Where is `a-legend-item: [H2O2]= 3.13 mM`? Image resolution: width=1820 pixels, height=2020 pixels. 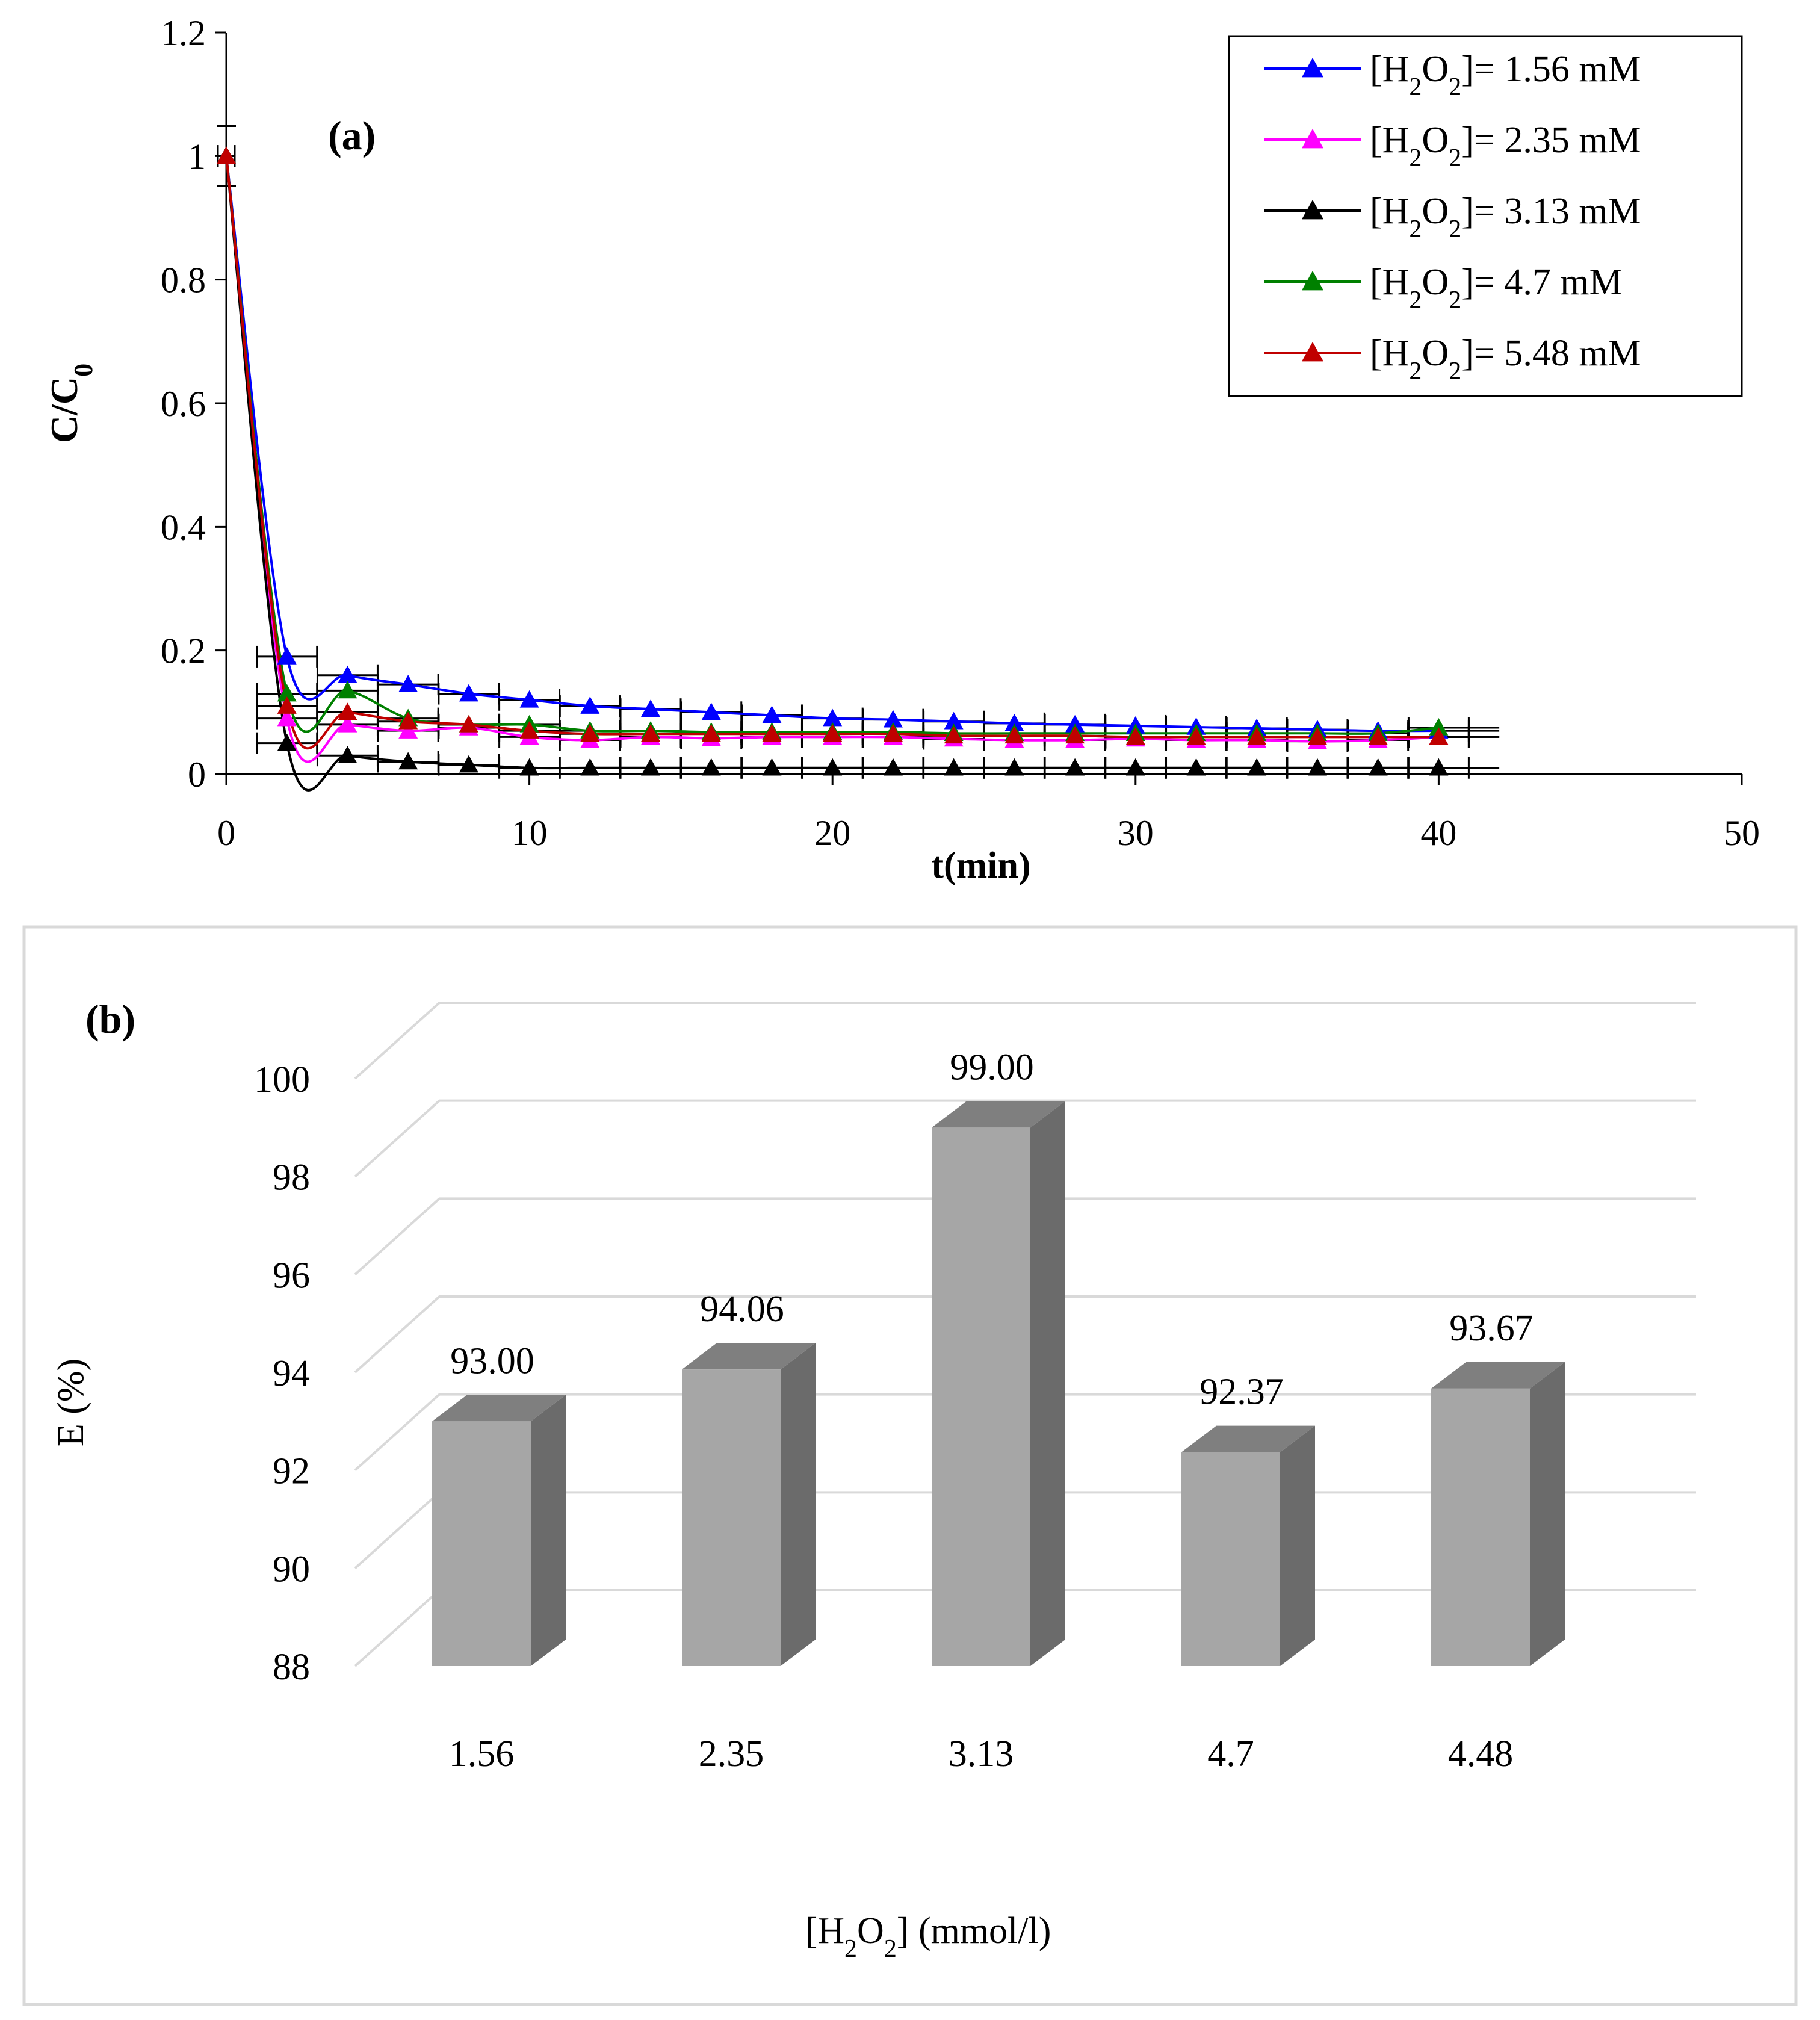
a-legend-item: [H2O2]= 3.13 mM is located at coordinates (1453, 217).